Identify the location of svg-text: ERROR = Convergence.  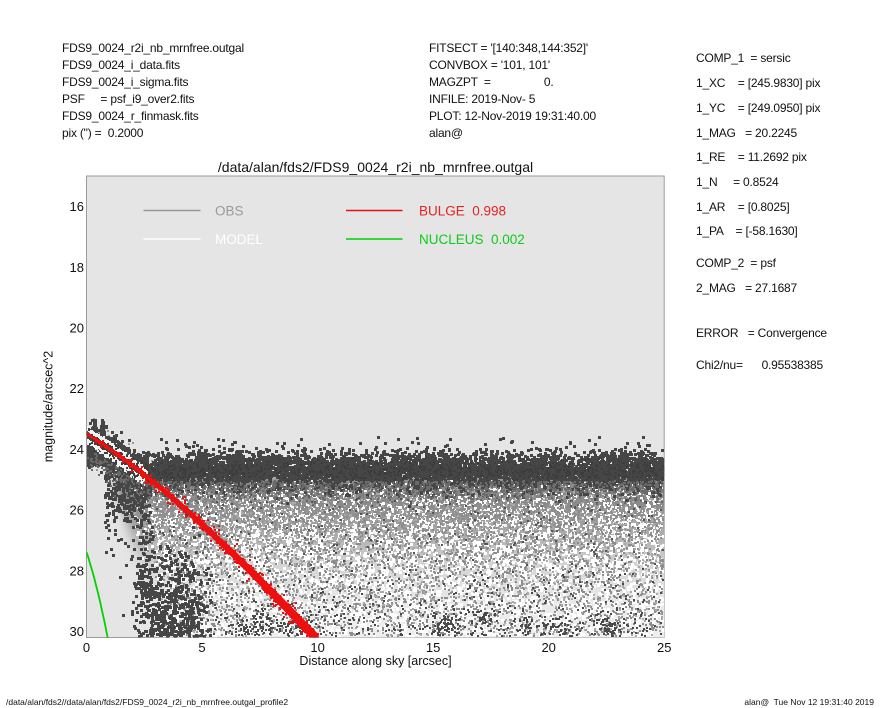
(761, 333).